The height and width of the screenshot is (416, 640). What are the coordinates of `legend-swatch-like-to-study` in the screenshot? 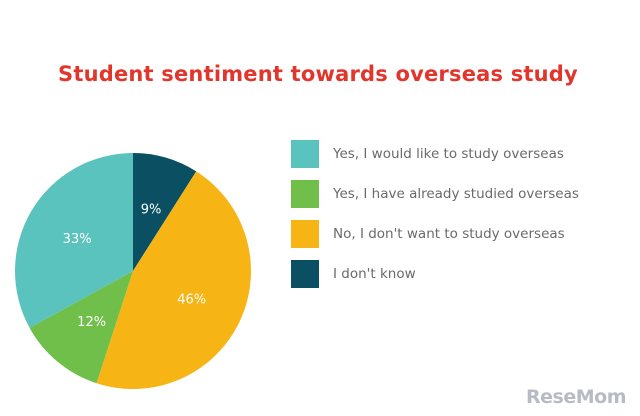 It's located at (305, 154).